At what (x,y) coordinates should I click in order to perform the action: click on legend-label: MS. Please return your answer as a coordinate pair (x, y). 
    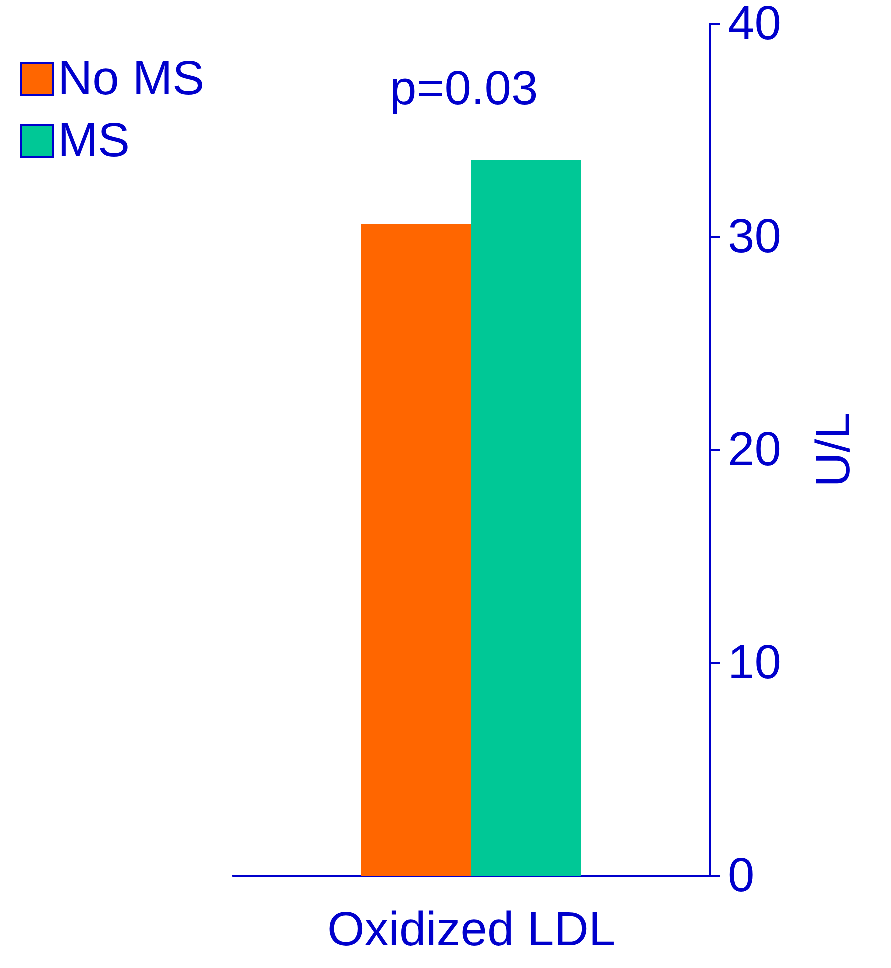
    Looking at the image, I should click on (94, 141).